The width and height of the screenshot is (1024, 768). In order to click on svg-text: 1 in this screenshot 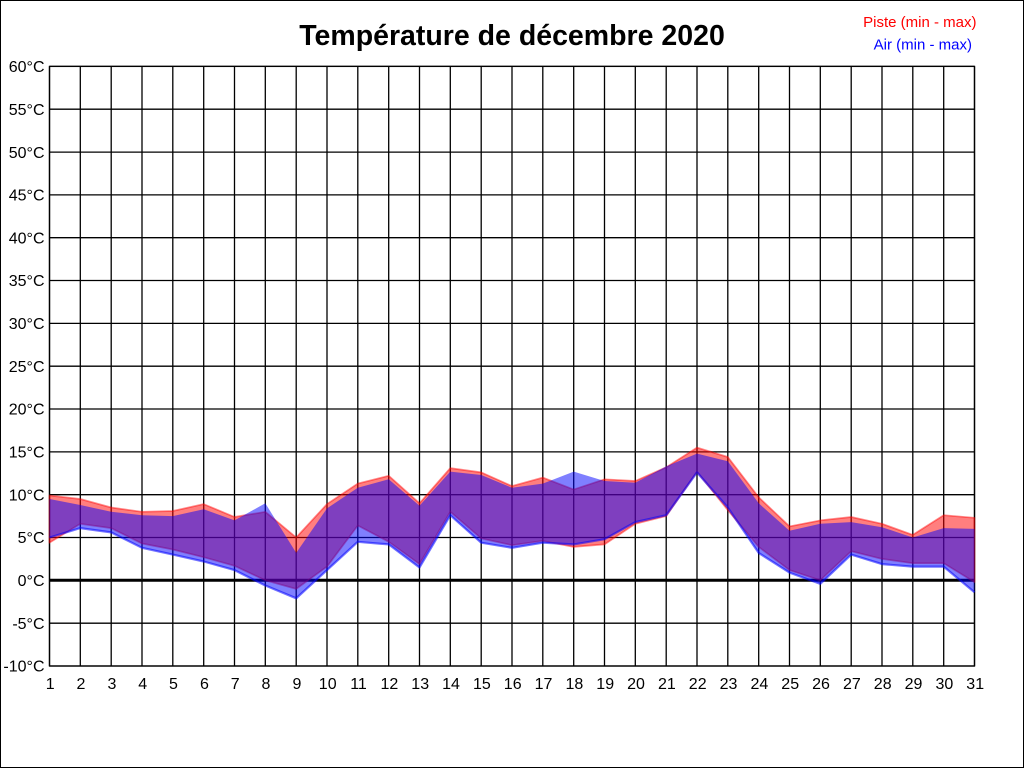, I will do `click(50, 684)`.